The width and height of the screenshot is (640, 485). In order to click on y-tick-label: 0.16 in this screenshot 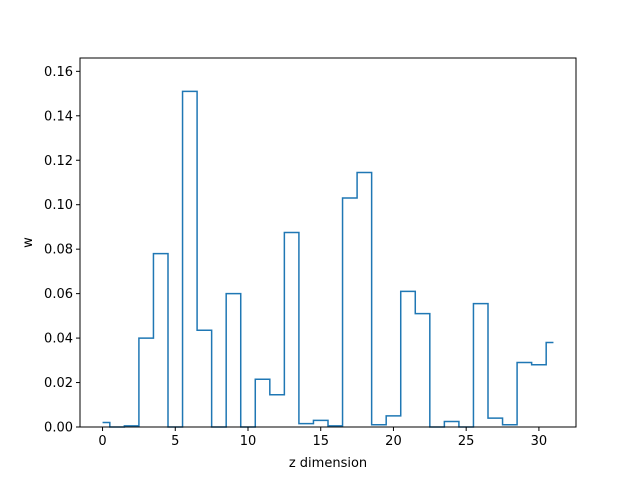, I will do `click(58, 72)`.